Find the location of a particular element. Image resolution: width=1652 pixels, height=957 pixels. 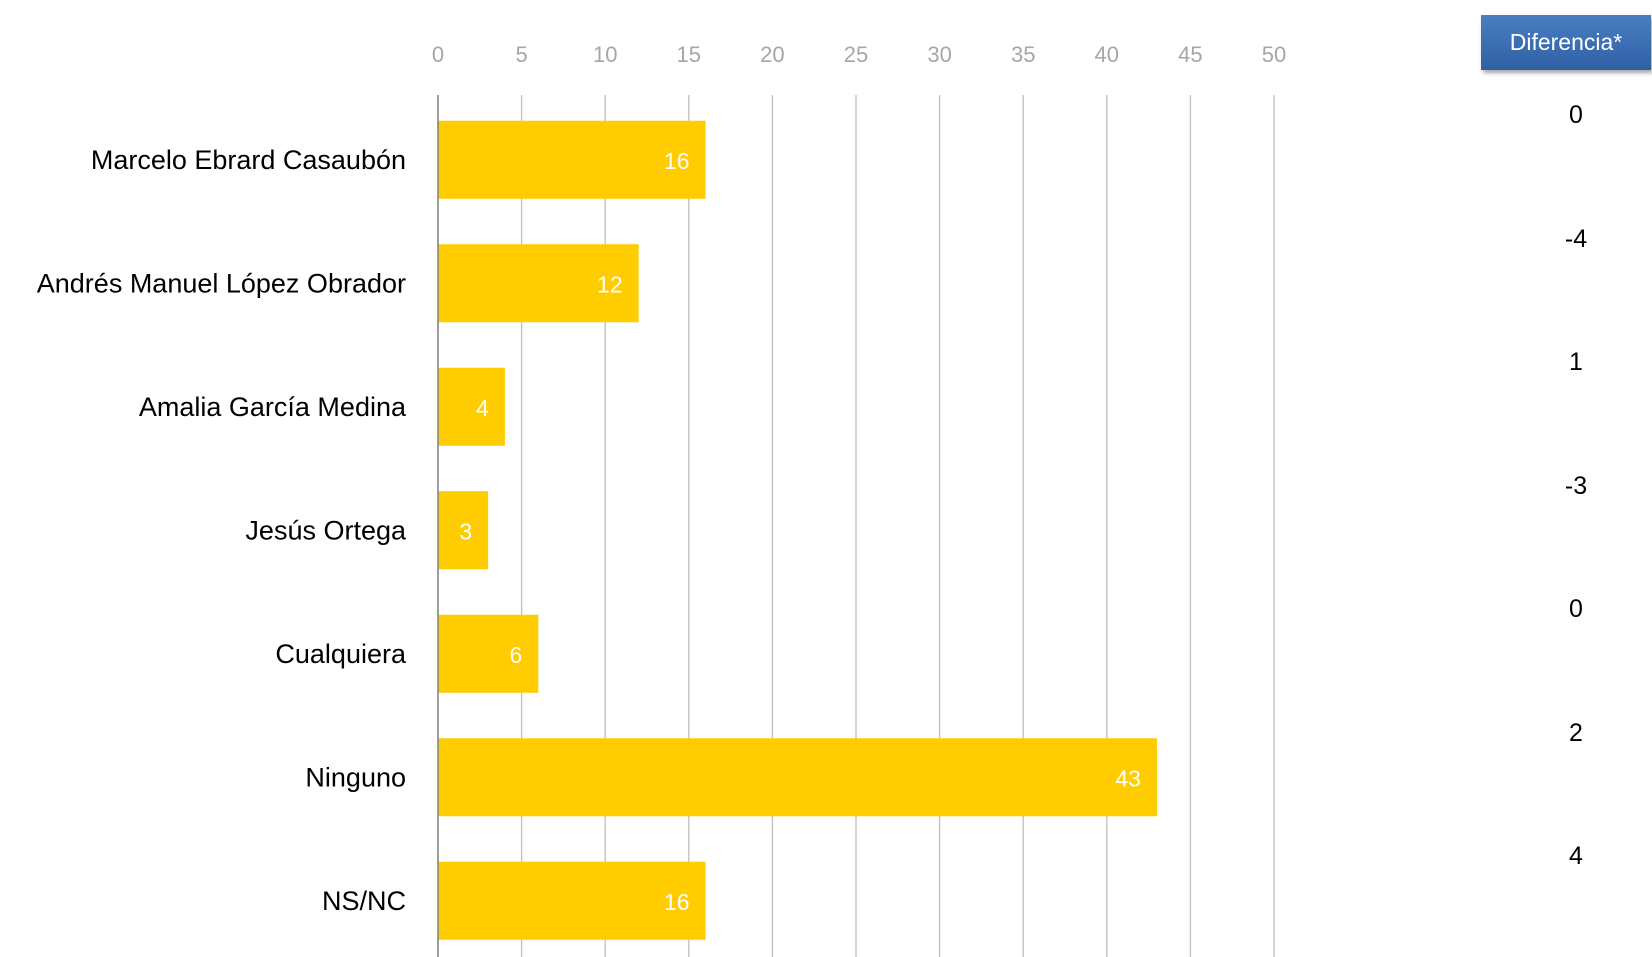

x-tick-label: 20 is located at coordinates (772, 54).